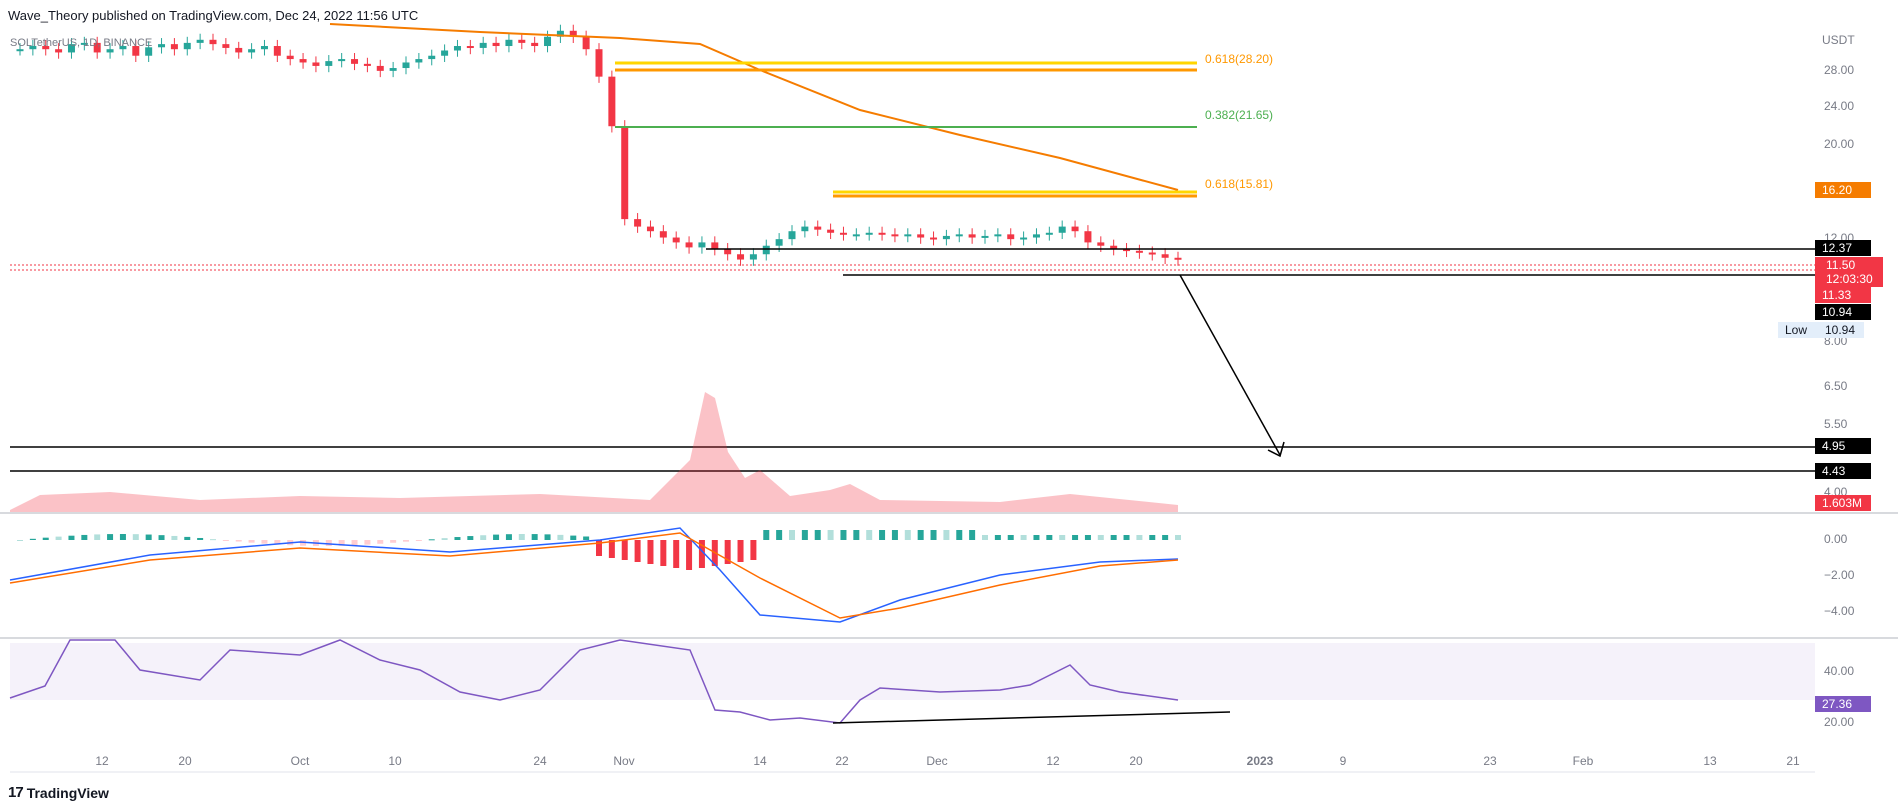 This screenshot has width=1898, height=808. I want to click on x-tick-label: Nov, so click(623, 761).